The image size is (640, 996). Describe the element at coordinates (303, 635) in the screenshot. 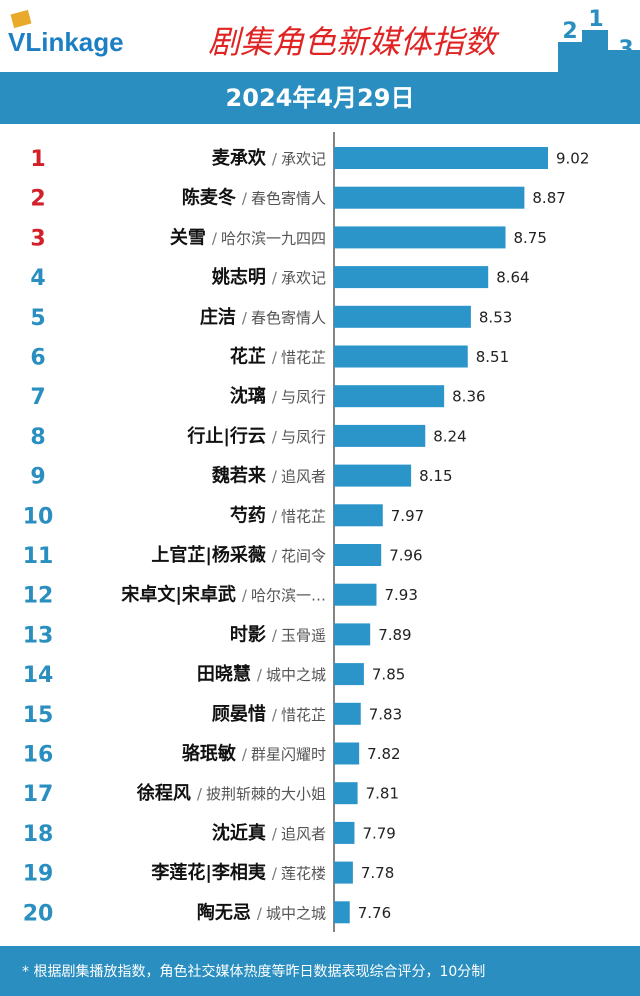

I see `drama-name: 玉骨遥` at that location.